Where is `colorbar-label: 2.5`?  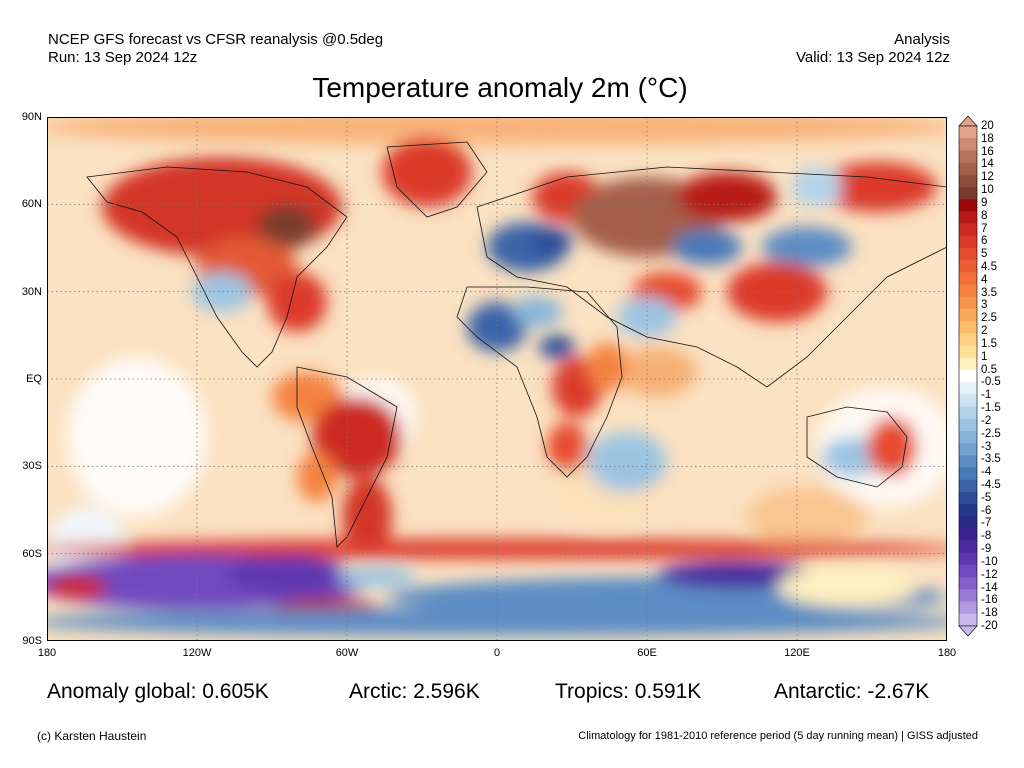 colorbar-label: 2.5 is located at coordinates (989, 318).